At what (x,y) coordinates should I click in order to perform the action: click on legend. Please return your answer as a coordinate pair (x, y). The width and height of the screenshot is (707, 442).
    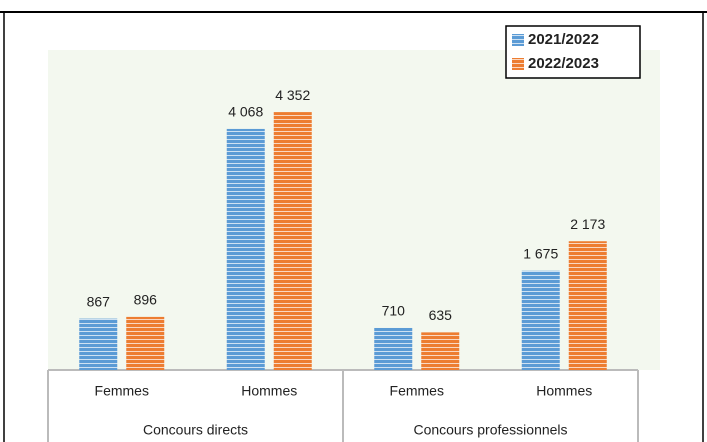
    Looking at the image, I should click on (573, 52).